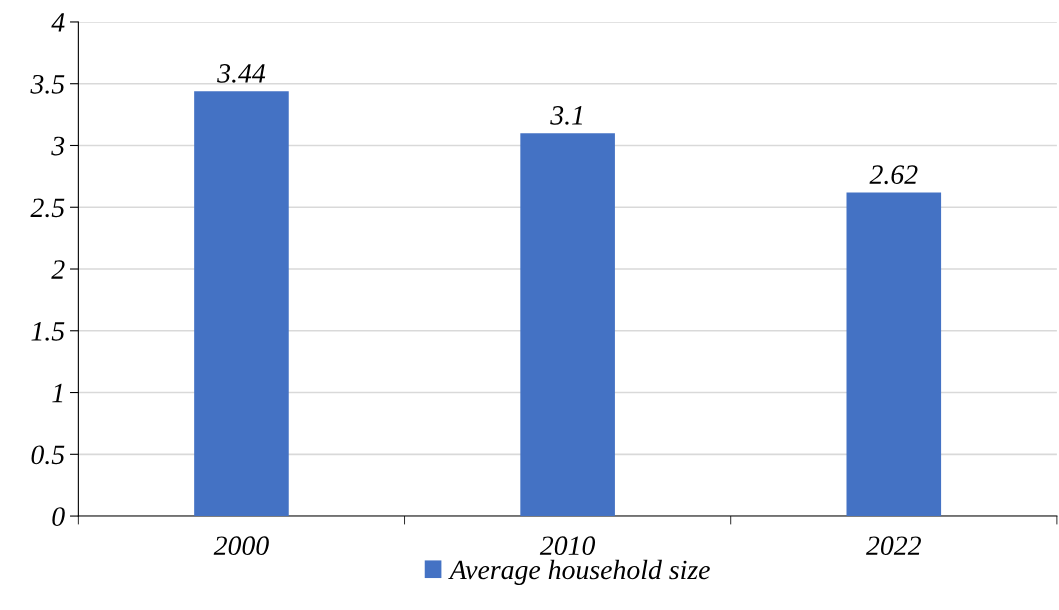  I want to click on data-label: 3.44, so click(241, 73).